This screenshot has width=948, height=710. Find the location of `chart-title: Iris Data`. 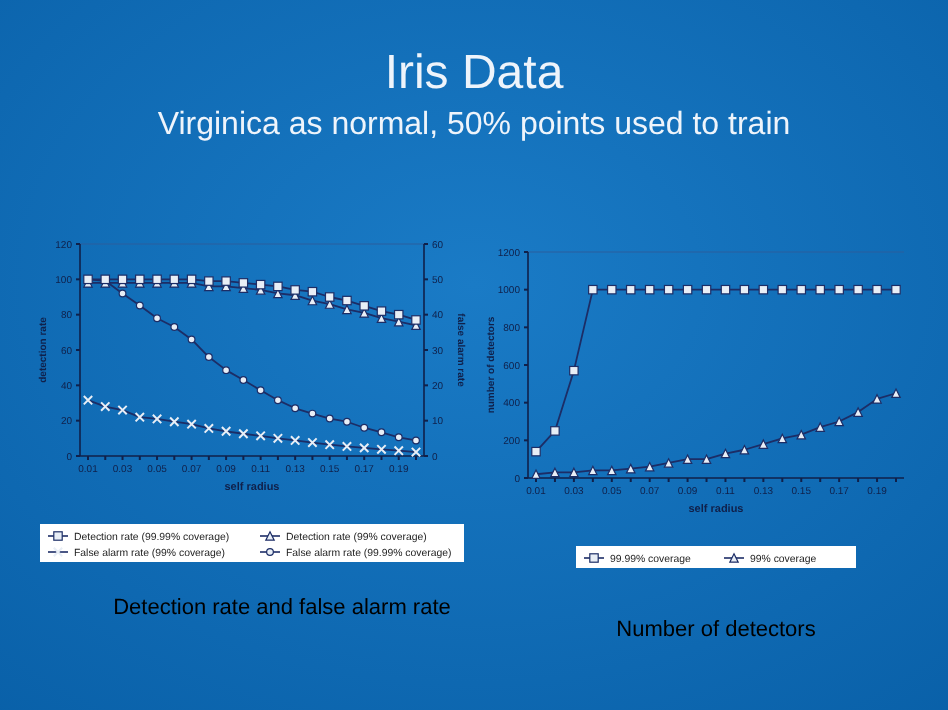

chart-title: Iris Data is located at coordinates (474, 73).